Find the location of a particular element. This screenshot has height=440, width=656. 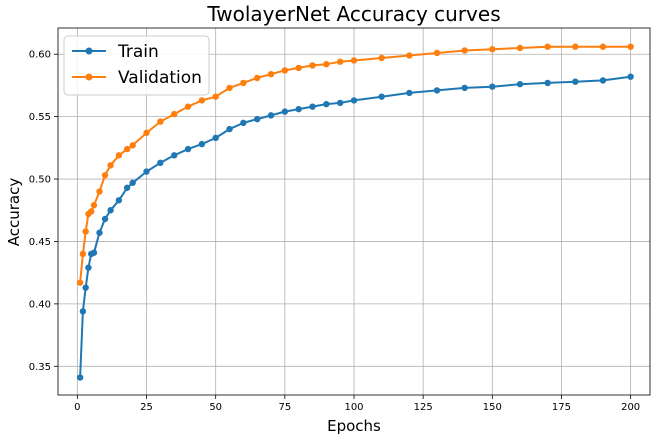

y-tick-label: 0.60 is located at coordinates (40, 55).